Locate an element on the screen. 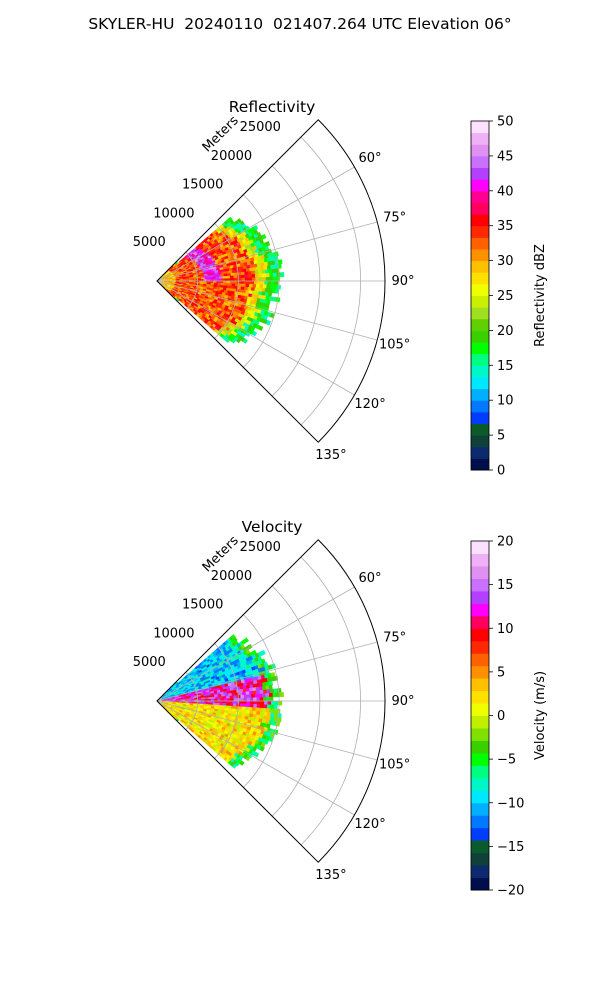  chart-title: Velocity is located at coordinates (272, 527).